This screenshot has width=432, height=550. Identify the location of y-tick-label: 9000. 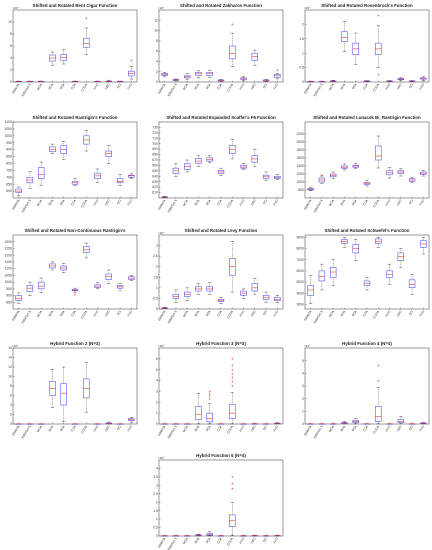
(300, 237).